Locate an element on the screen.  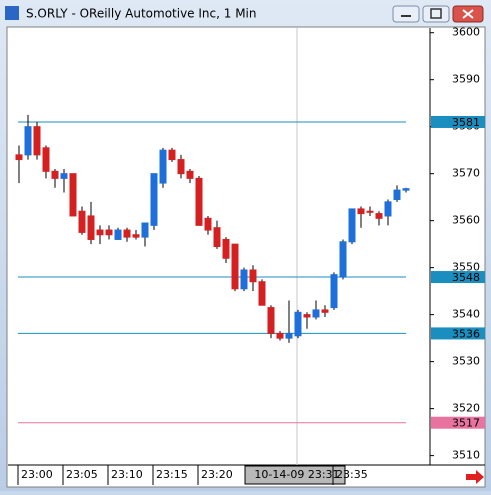
level-label: 3517 is located at coordinates (466, 423).